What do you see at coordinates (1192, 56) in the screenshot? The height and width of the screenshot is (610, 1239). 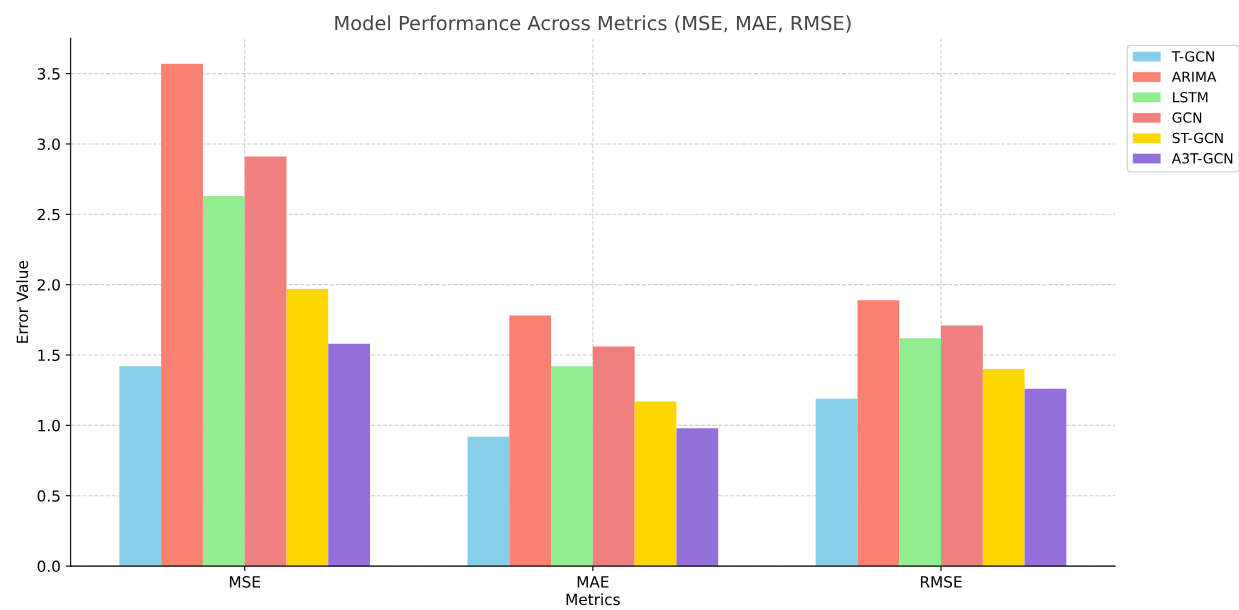 I see `legend-label: T-GCN` at bounding box center [1192, 56].